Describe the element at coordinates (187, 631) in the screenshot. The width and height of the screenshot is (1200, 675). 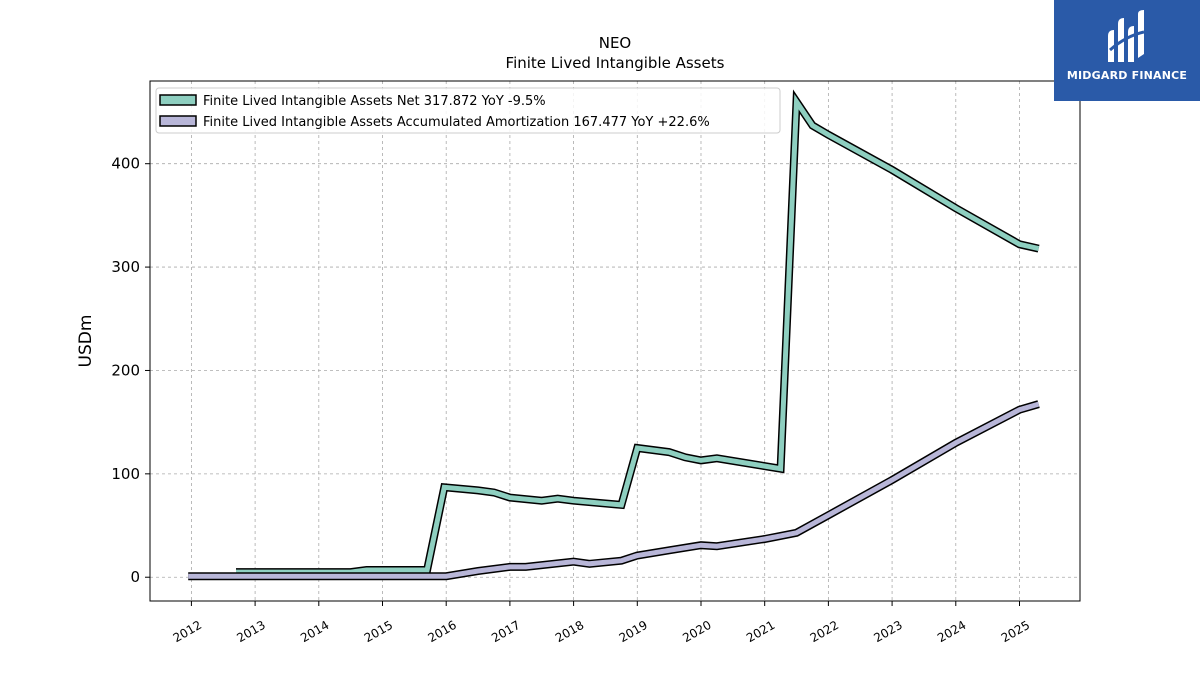
I see `x-tick-label: 2012` at that location.